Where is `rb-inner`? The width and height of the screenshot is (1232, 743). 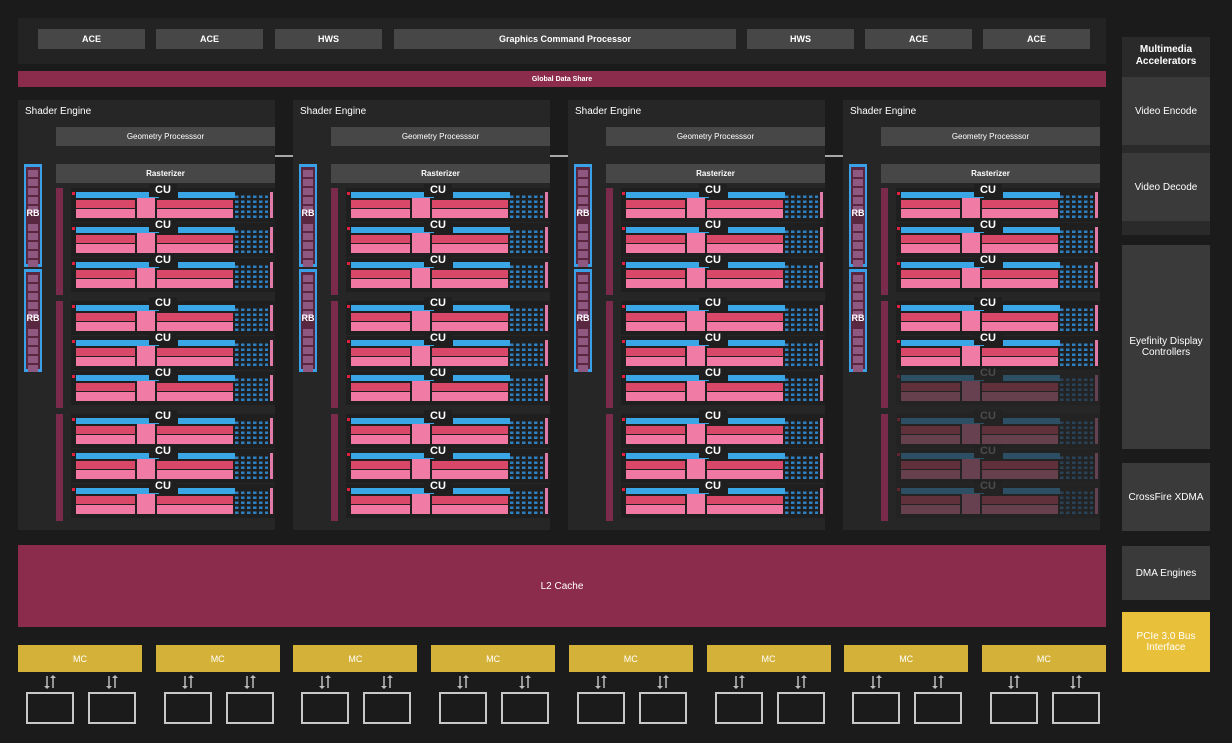
rb-inner is located at coordinates (308, 217).